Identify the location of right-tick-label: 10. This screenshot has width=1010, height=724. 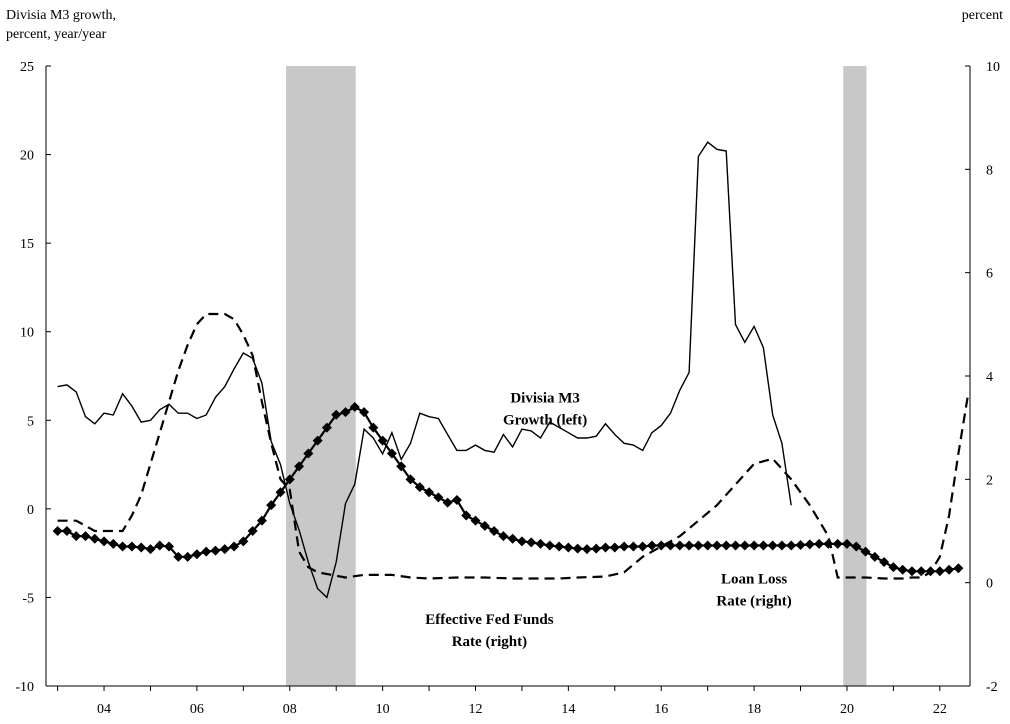
(993, 67).